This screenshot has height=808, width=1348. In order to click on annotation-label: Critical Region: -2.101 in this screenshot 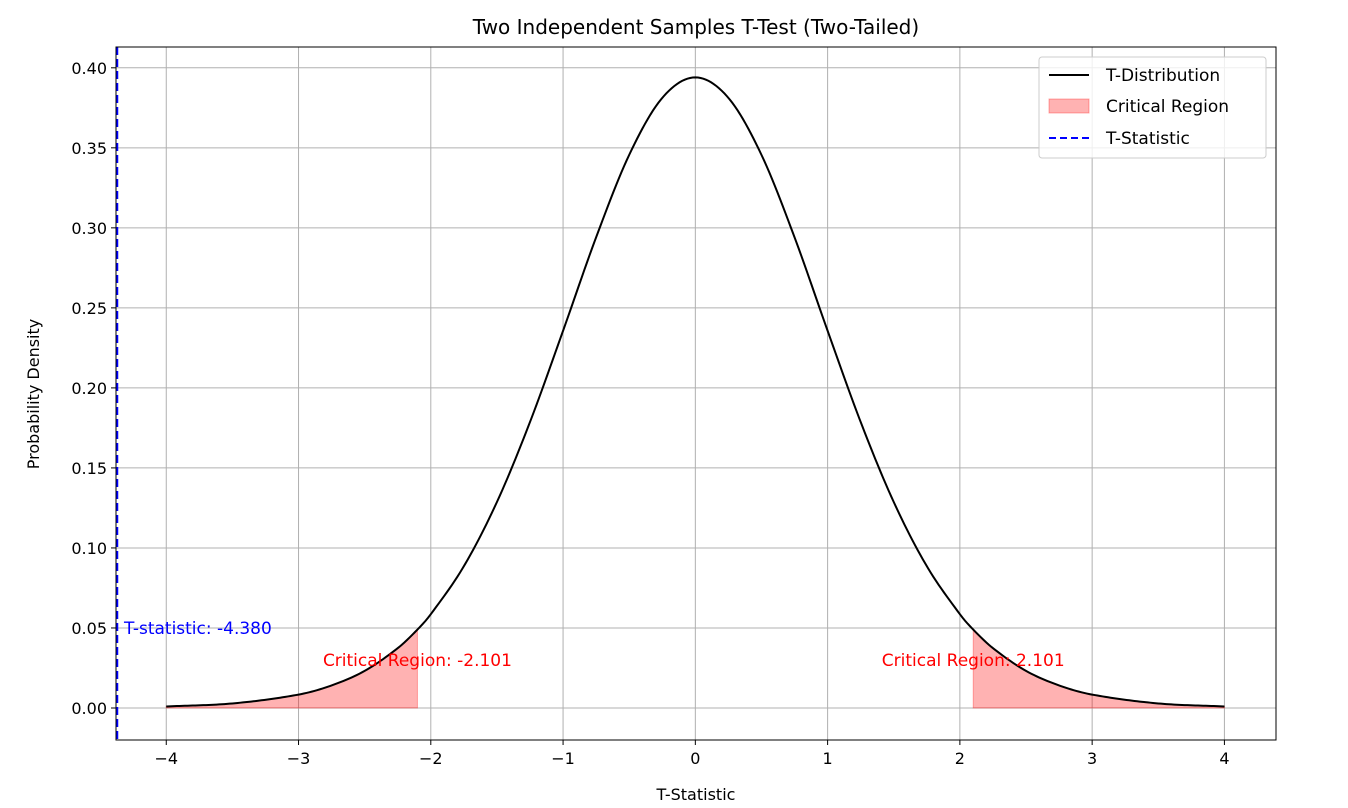, I will do `click(417, 661)`.